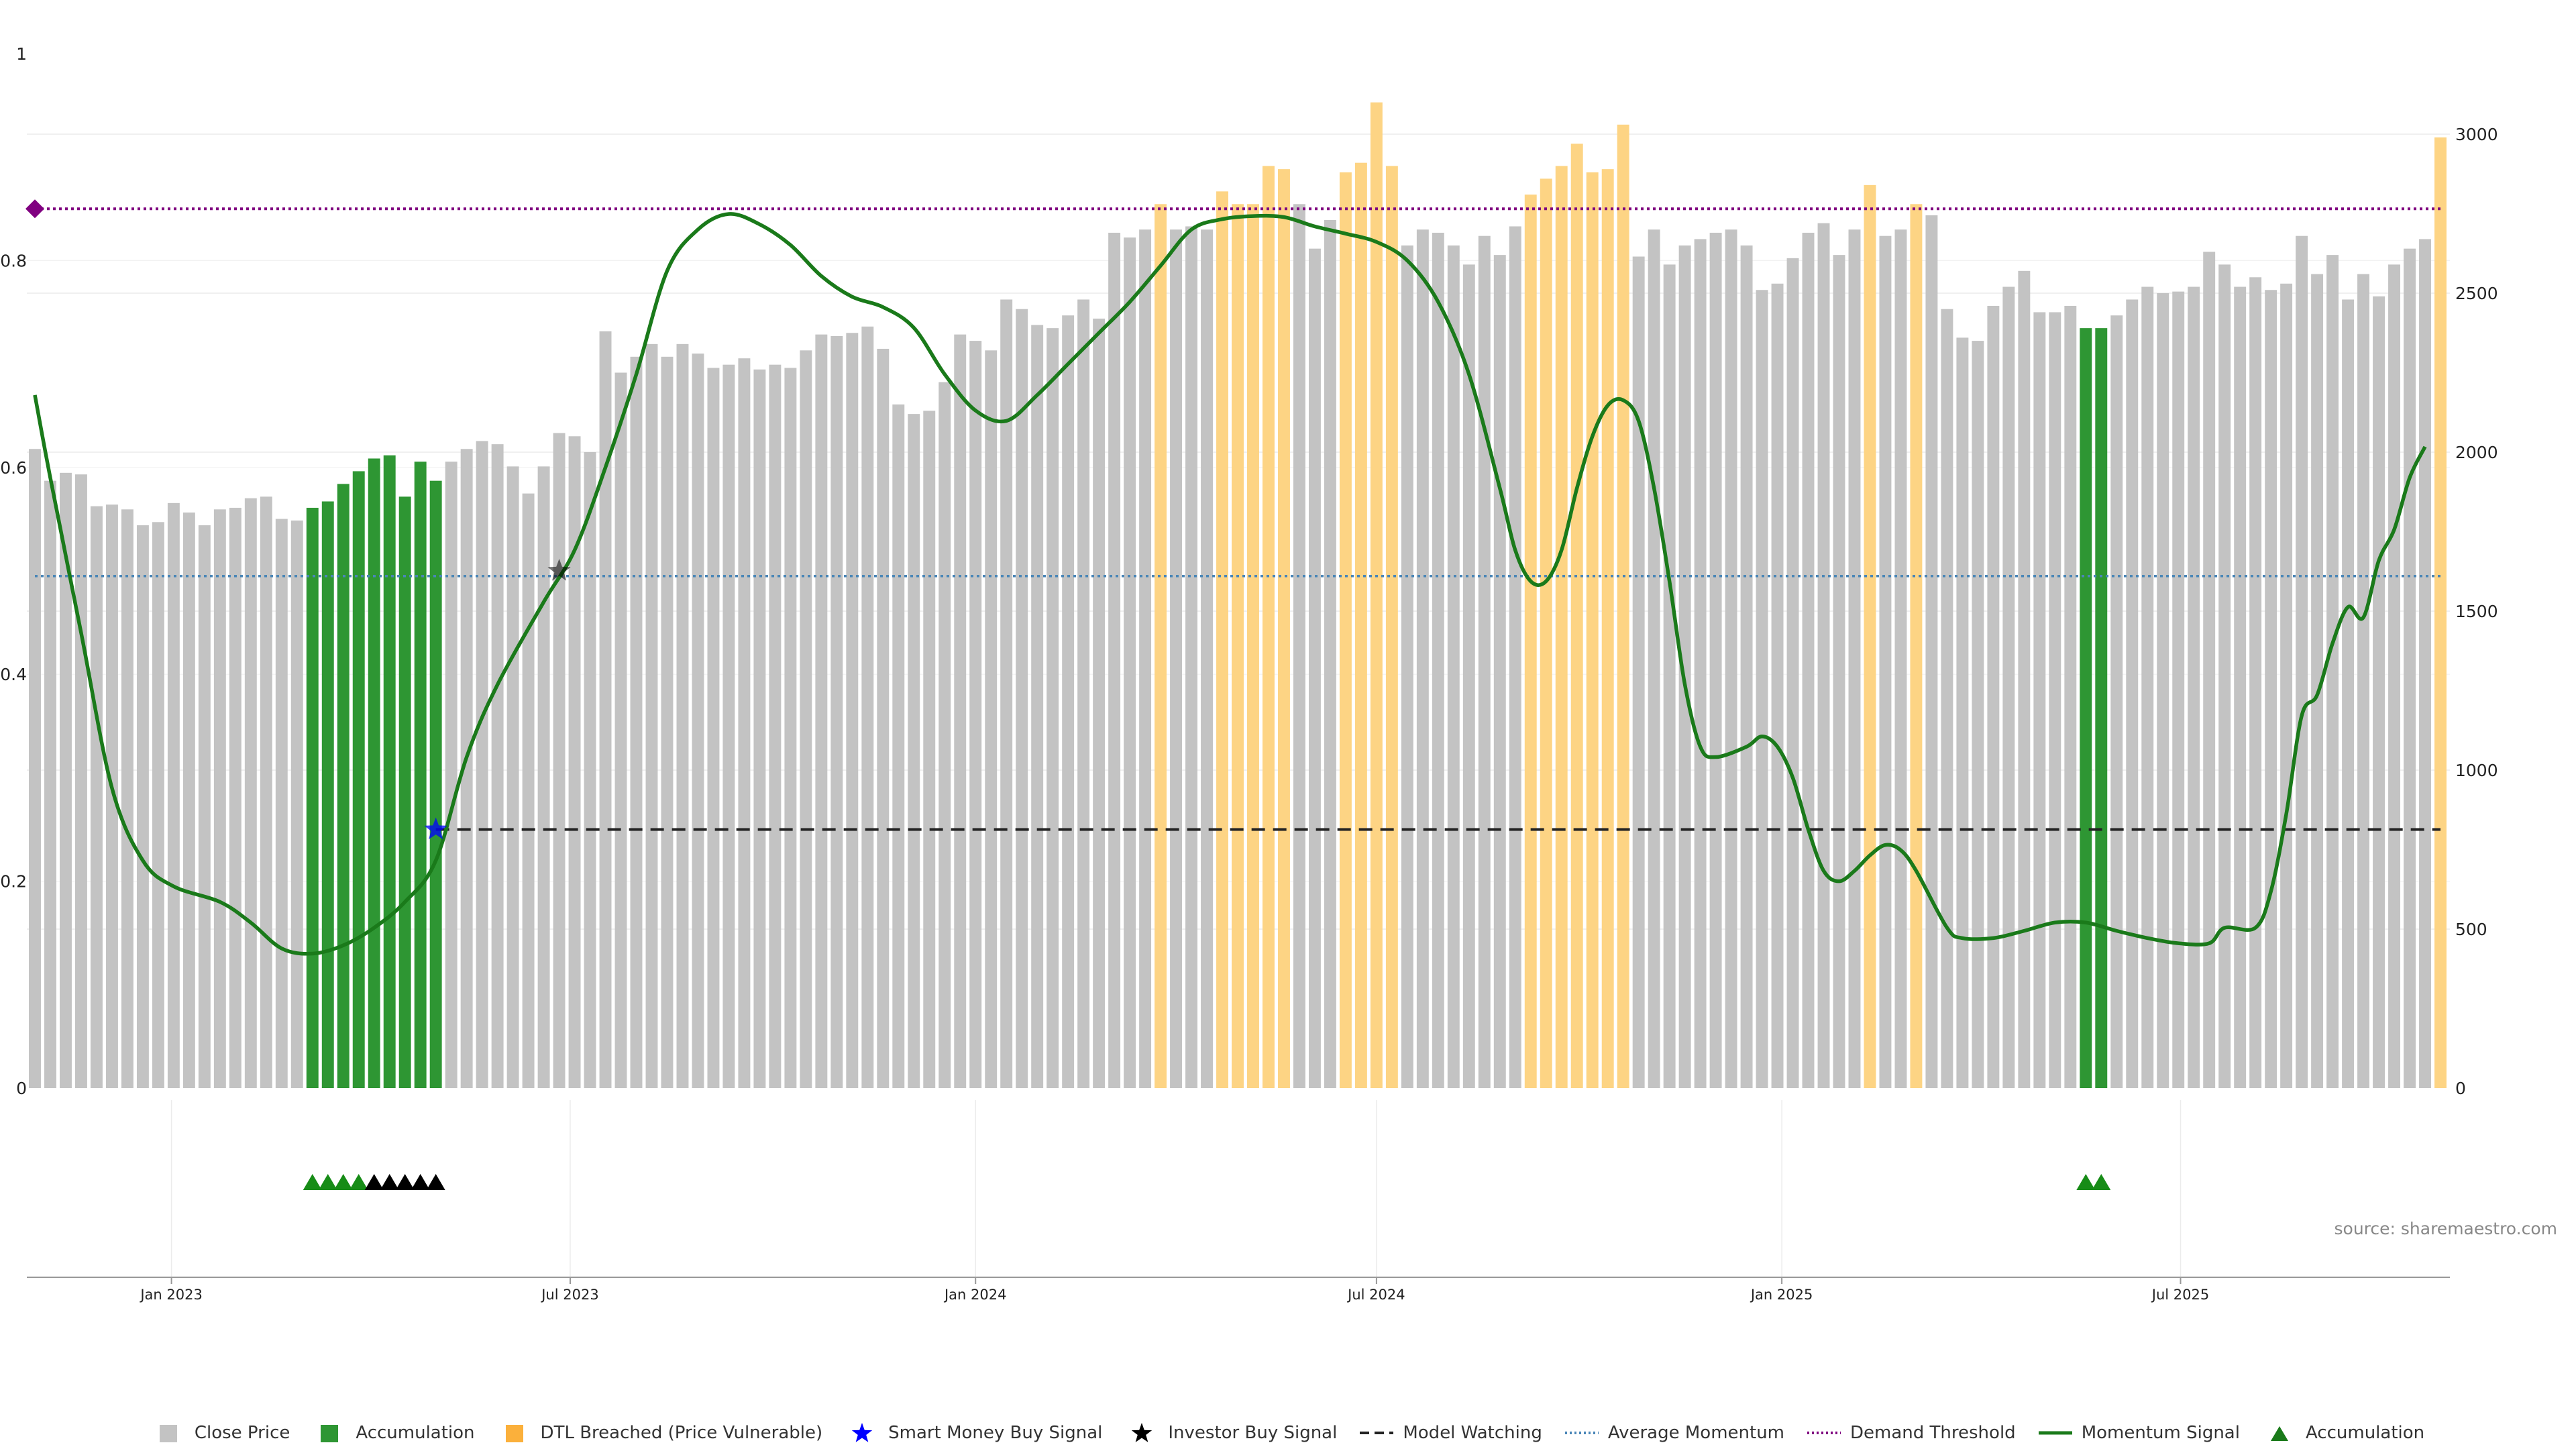 This screenshot has height=1449, width=2576. I want to click on demand-threshold-marker, so click(34, 209).